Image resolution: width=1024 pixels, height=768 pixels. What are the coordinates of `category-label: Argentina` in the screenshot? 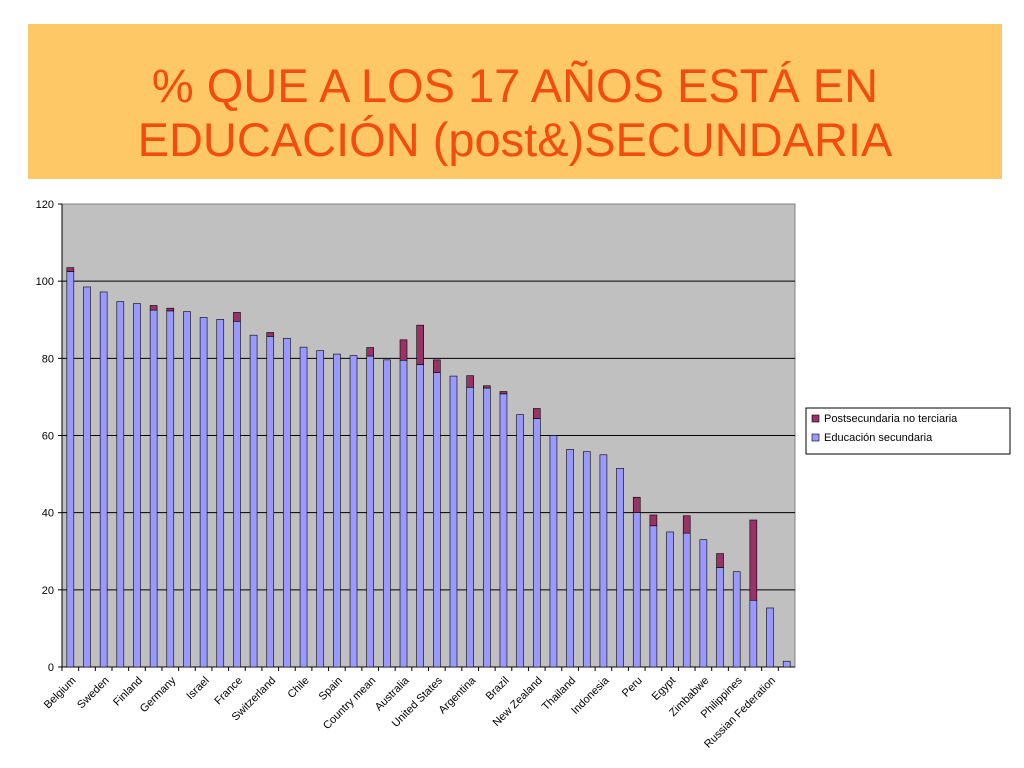 It's located at (457, 695).